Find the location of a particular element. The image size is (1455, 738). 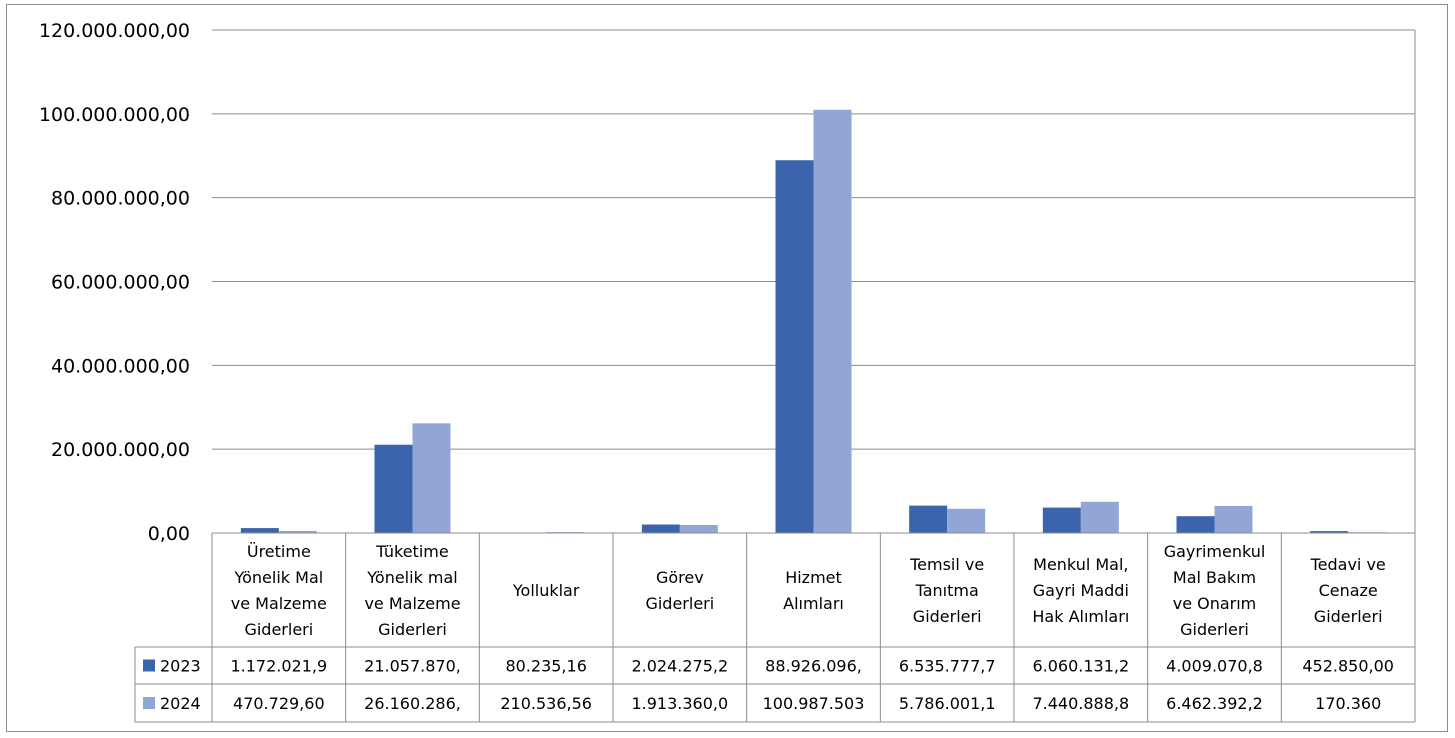

data-table-value: 88.926.096, is located at coordinates (813, 666).